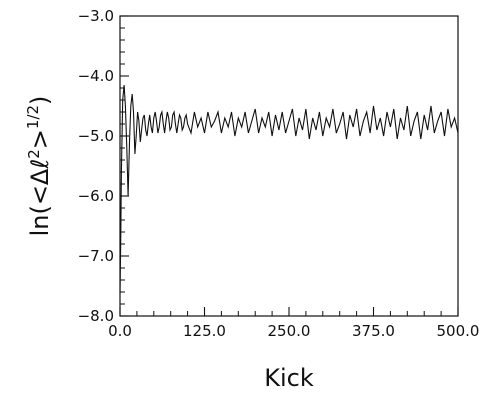 The image size is (490, 407). Describe the element at coordinates (96, 256) in the screenshot. I see `y-tick-label: −7.0` at that location.